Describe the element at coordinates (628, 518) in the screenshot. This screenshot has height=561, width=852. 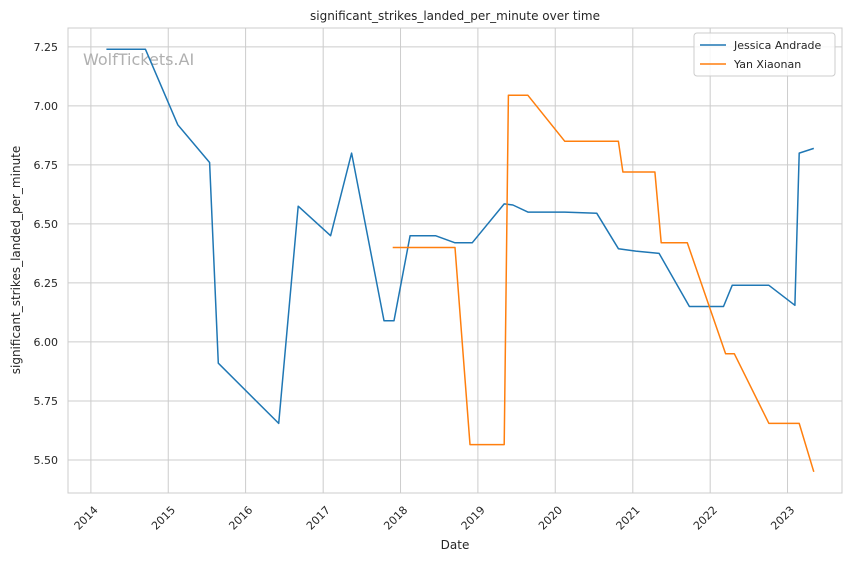
I see `x-tick-label: 2021` at that location.